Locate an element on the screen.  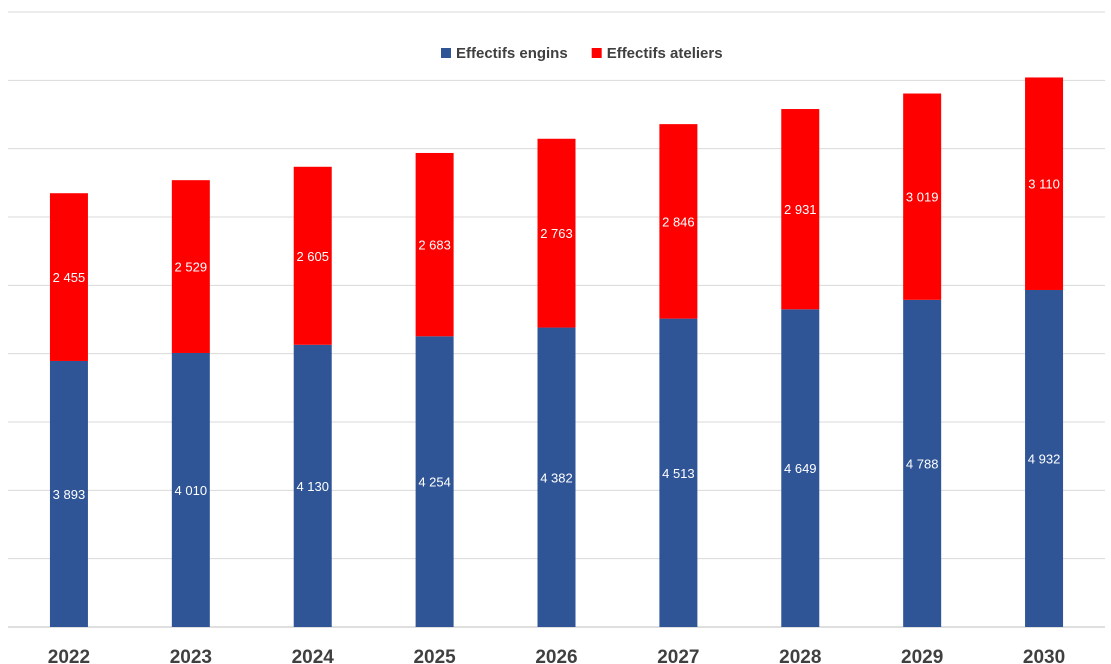
data-label-ateliers-2025: 2 683 is located at coordinates (434, 245).